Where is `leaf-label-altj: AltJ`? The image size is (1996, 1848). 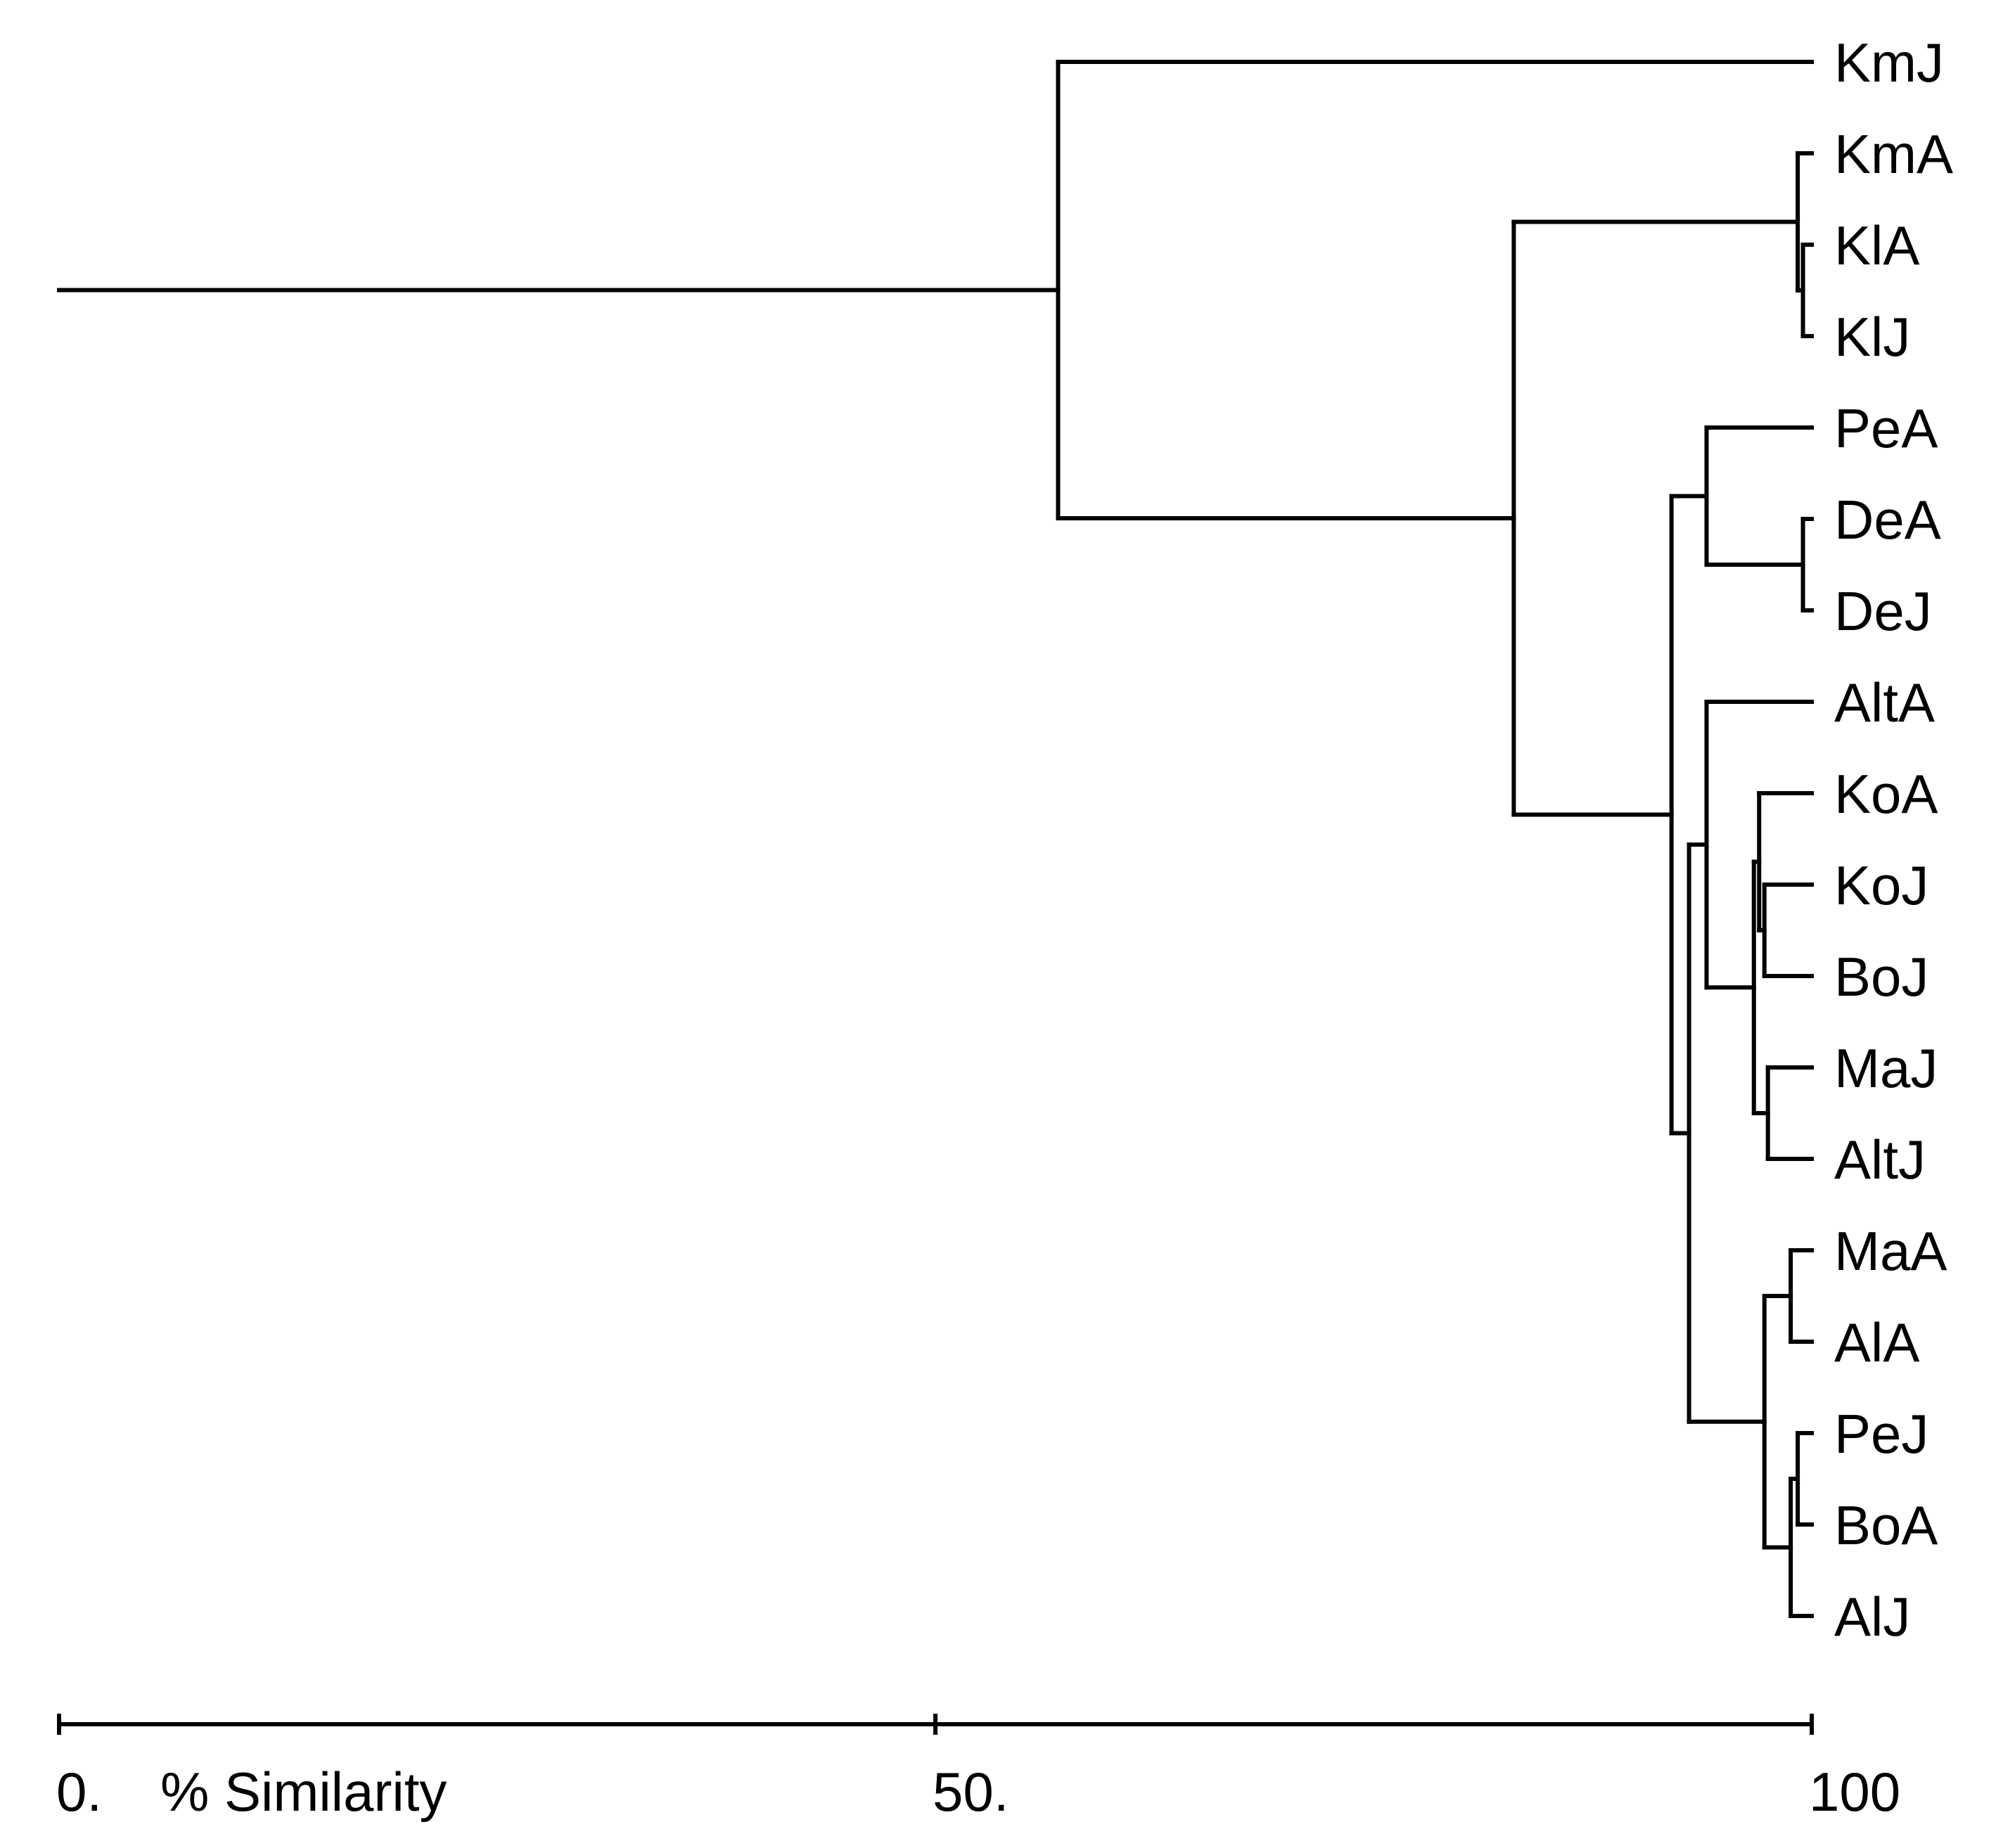 leaf-label-altj: AltJ is located at coordinates (1880, 1160).